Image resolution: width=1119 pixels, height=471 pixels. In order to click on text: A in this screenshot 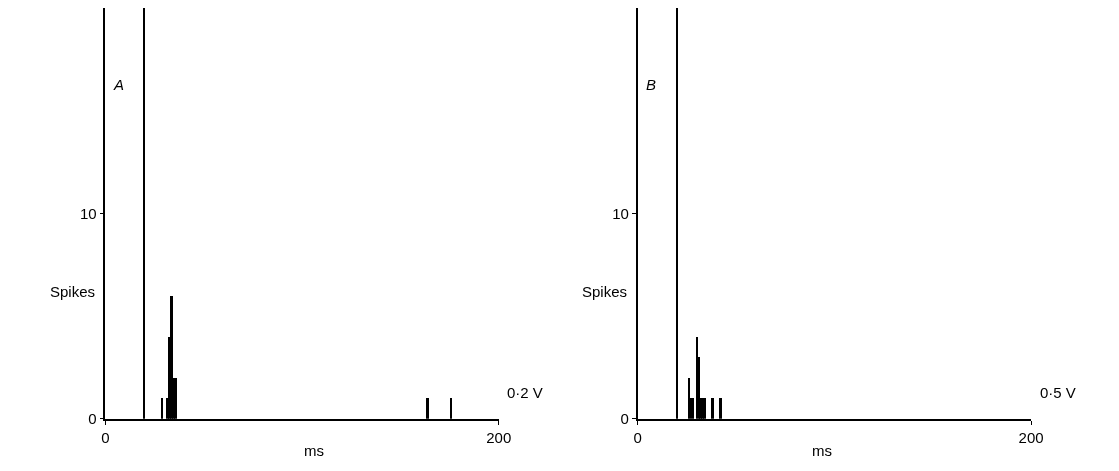, I will do `click(119, 84)`.